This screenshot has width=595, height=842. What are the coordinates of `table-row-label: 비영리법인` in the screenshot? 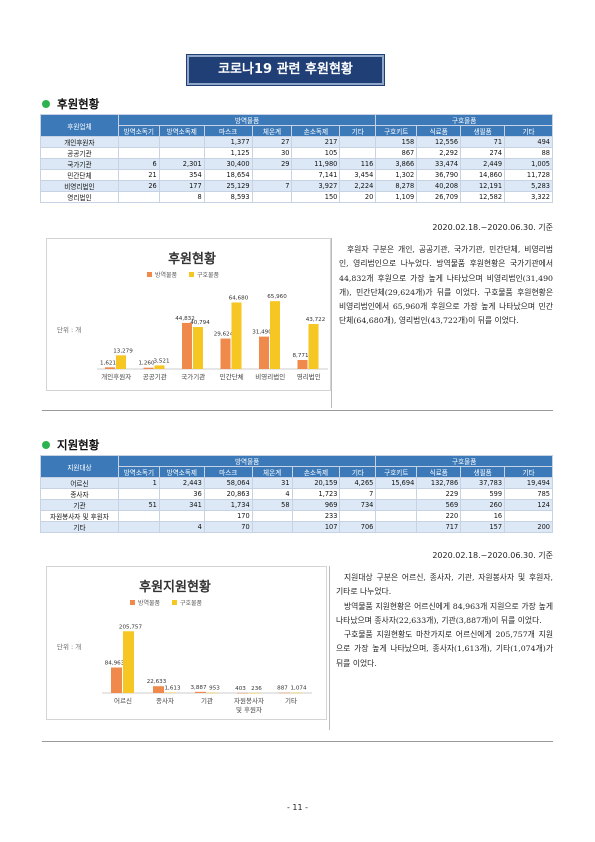 It's located at (79, 186).